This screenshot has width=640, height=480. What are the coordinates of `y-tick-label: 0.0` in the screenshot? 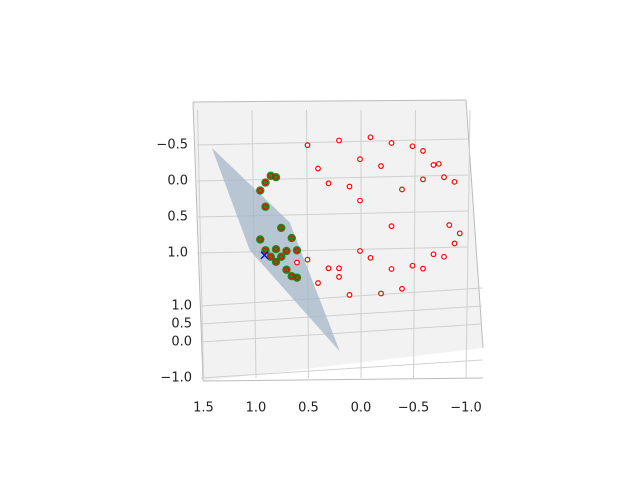 It's located at (181, 342).